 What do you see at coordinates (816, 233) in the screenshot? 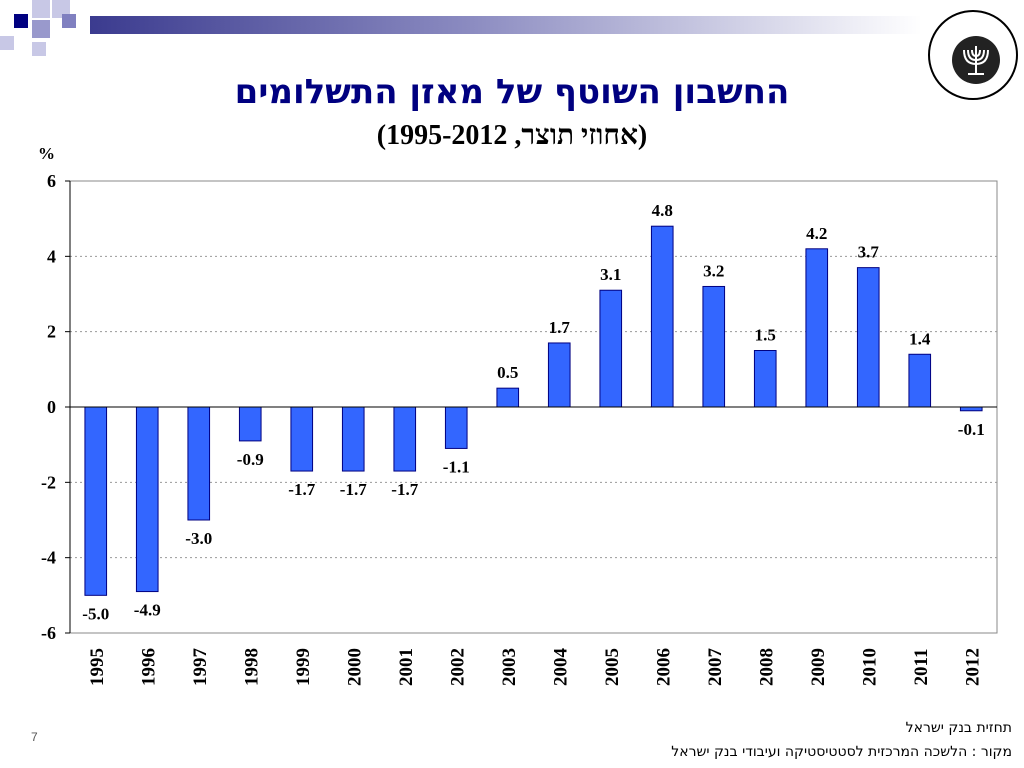
I see `value-label: 4.2` at bounding box center [816, 233].